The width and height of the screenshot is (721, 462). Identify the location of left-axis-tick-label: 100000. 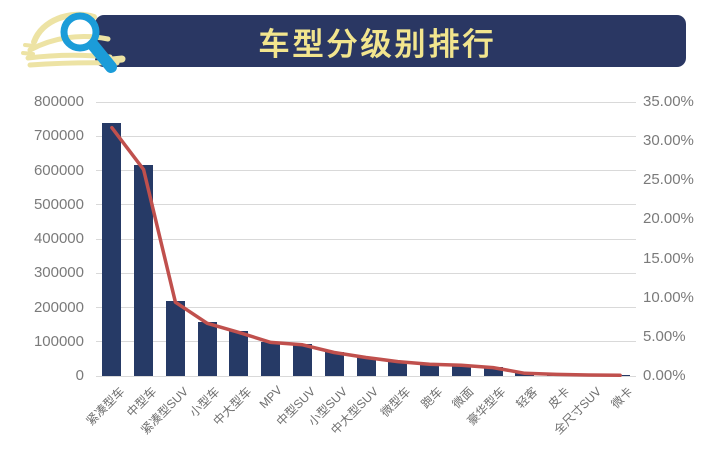
(58, 341).